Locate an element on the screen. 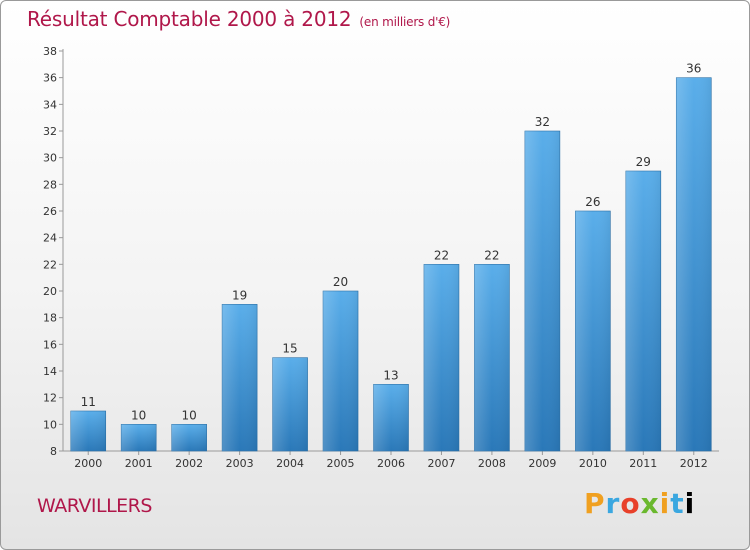  value-label-2005: 20 is located at coordinates (340, 282).